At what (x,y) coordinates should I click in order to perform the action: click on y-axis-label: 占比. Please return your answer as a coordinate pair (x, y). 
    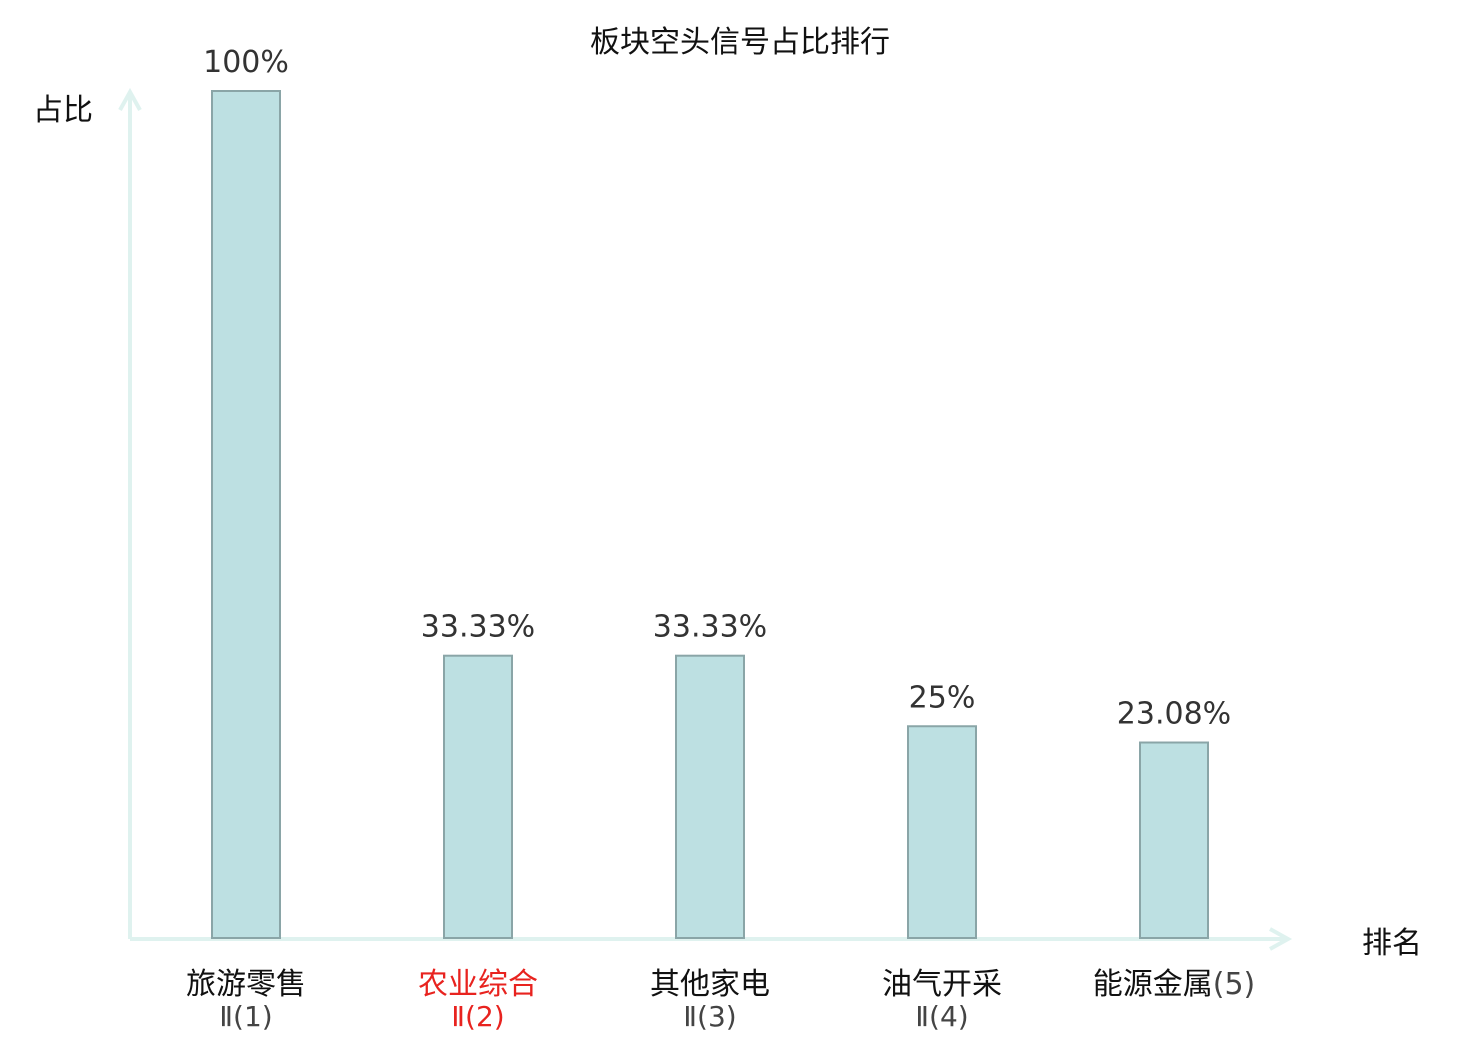
    Looking at the image, I should click on (63, 110).